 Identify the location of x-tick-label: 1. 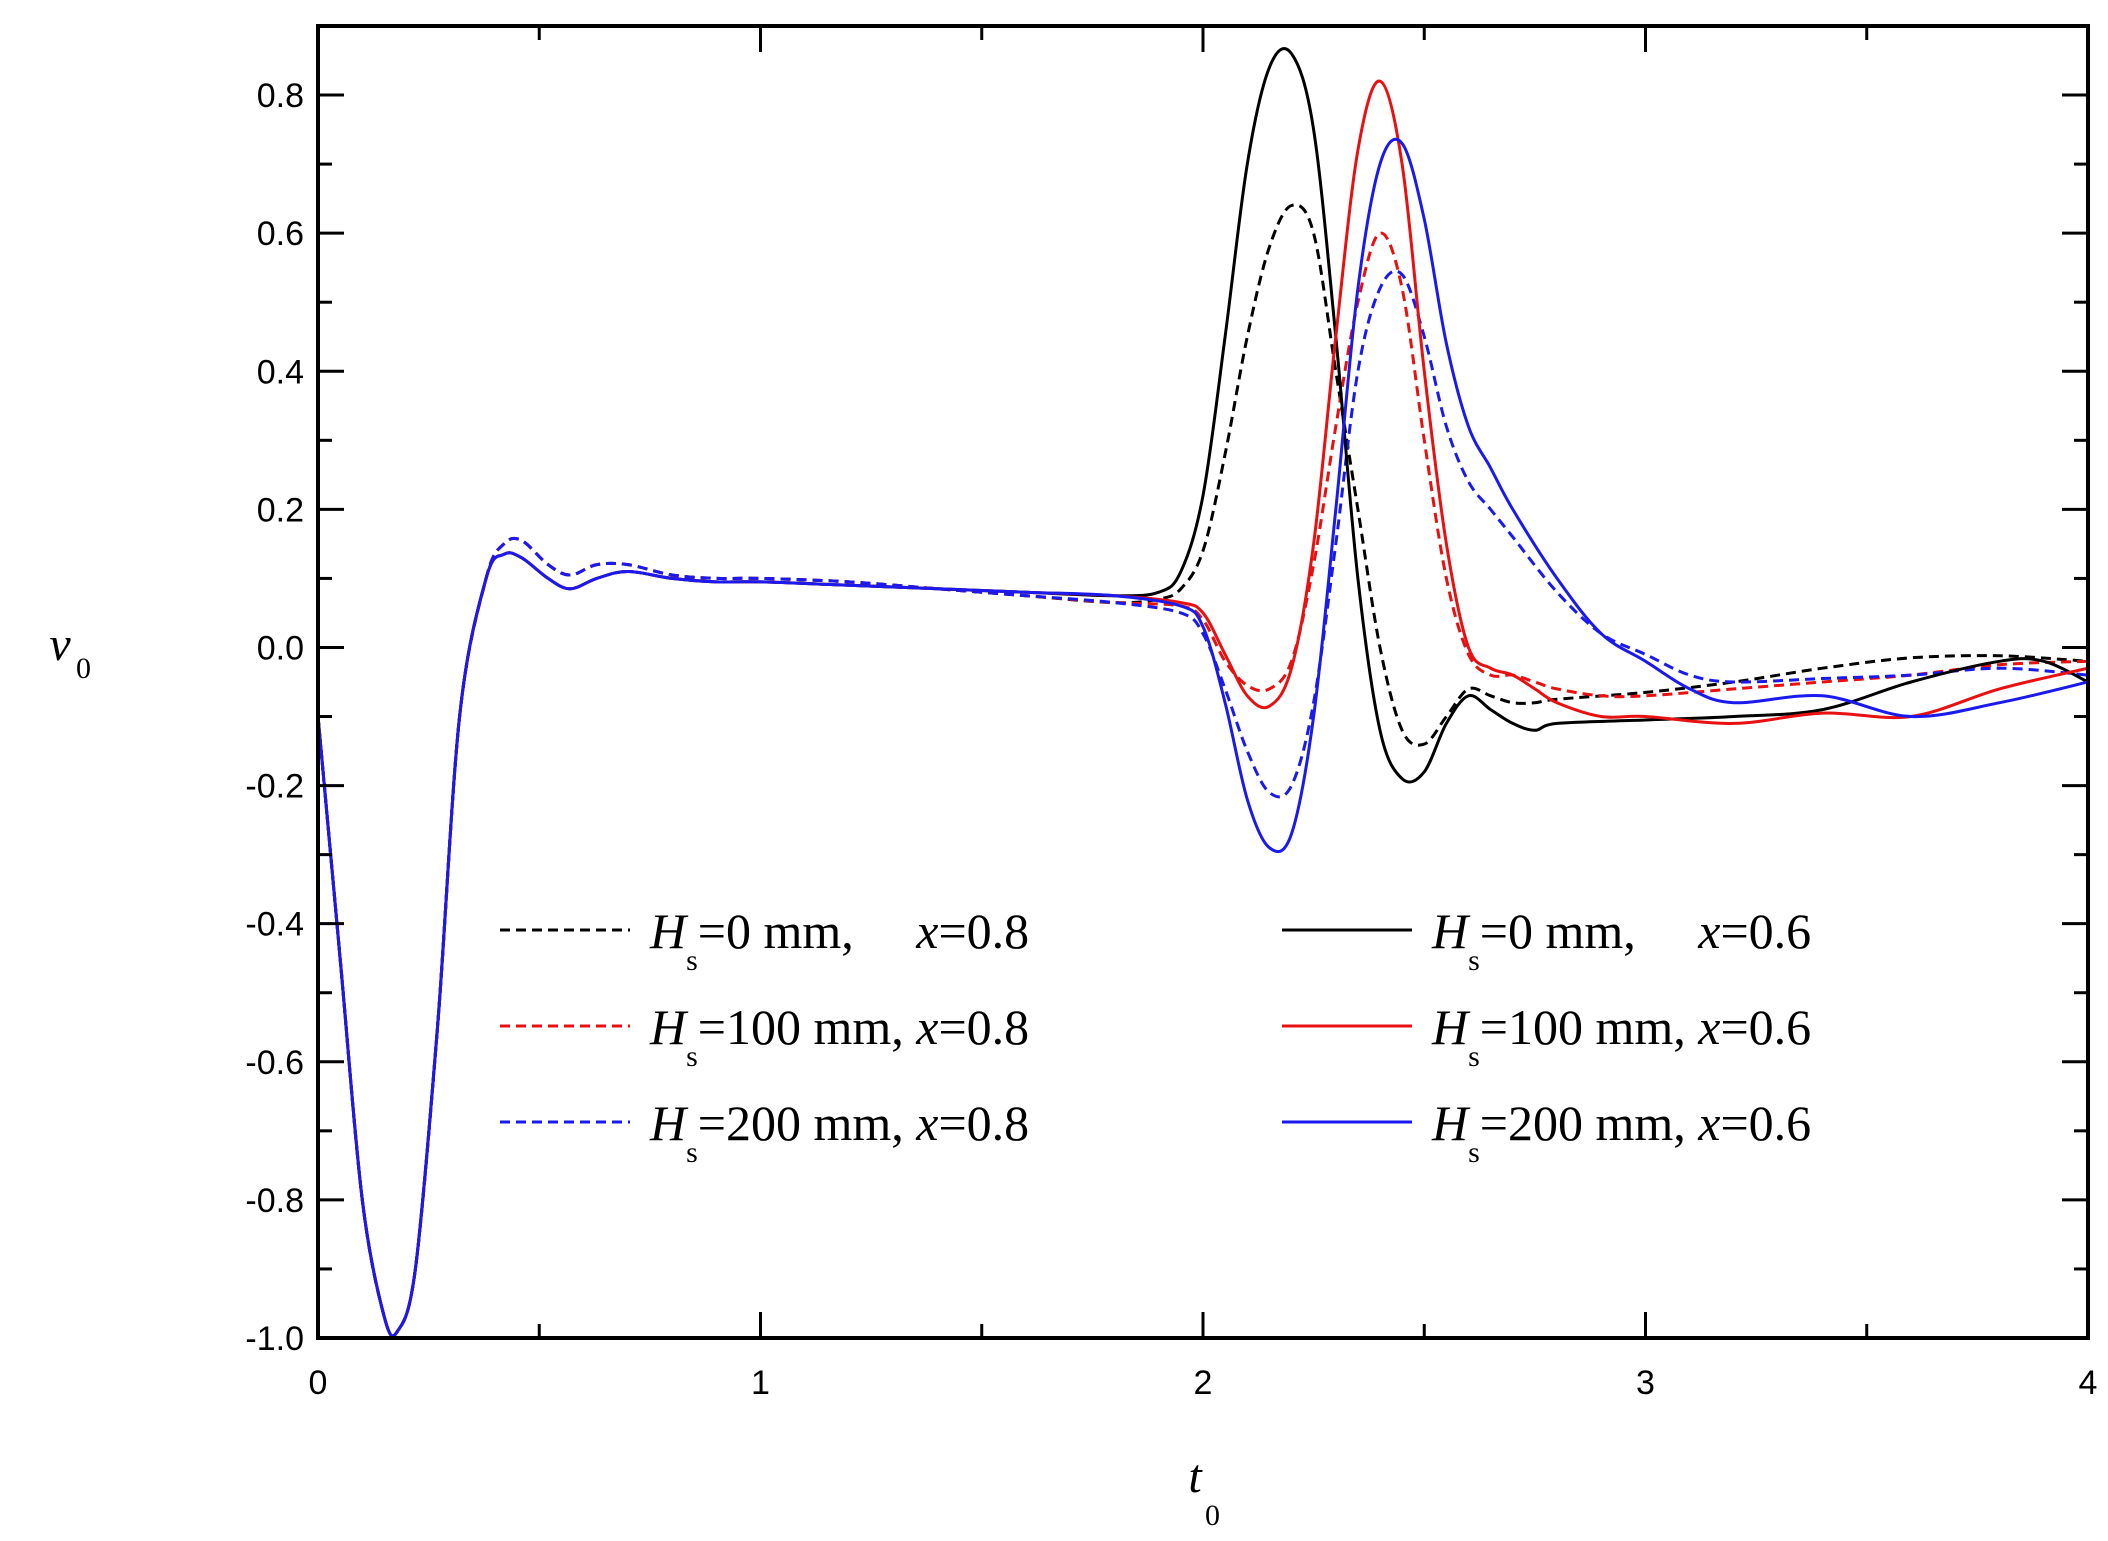
(760, 1383).